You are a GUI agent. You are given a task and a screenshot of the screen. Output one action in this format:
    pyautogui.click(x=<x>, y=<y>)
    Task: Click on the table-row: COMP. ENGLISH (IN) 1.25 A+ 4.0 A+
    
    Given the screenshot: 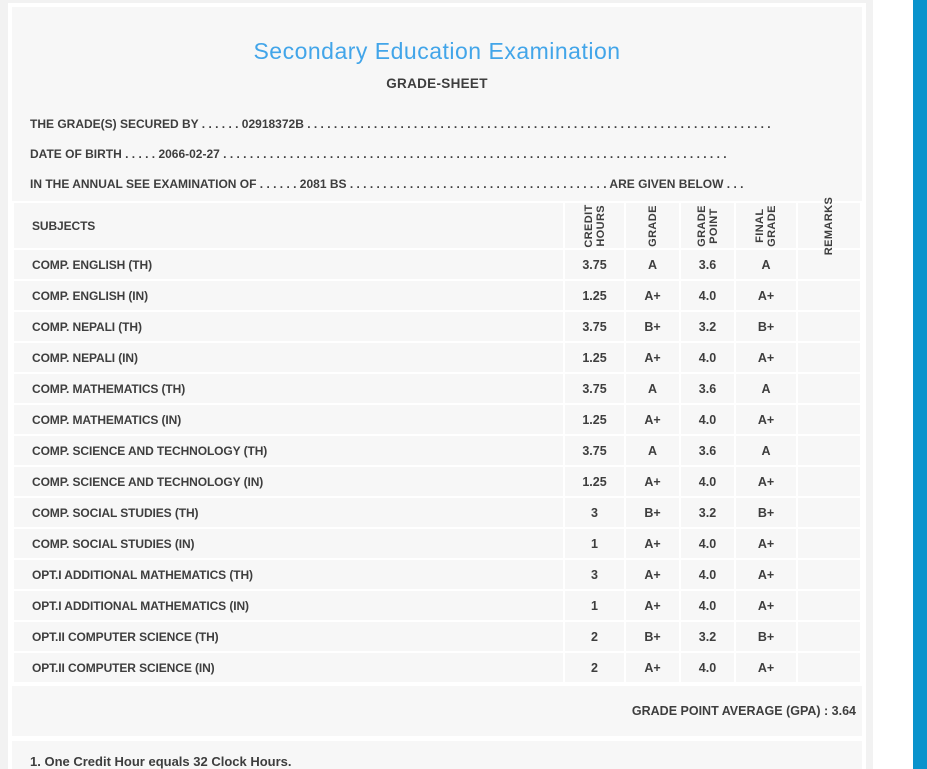 What is the action you would take?
    pyautogui.click(x=437, y=295)
    